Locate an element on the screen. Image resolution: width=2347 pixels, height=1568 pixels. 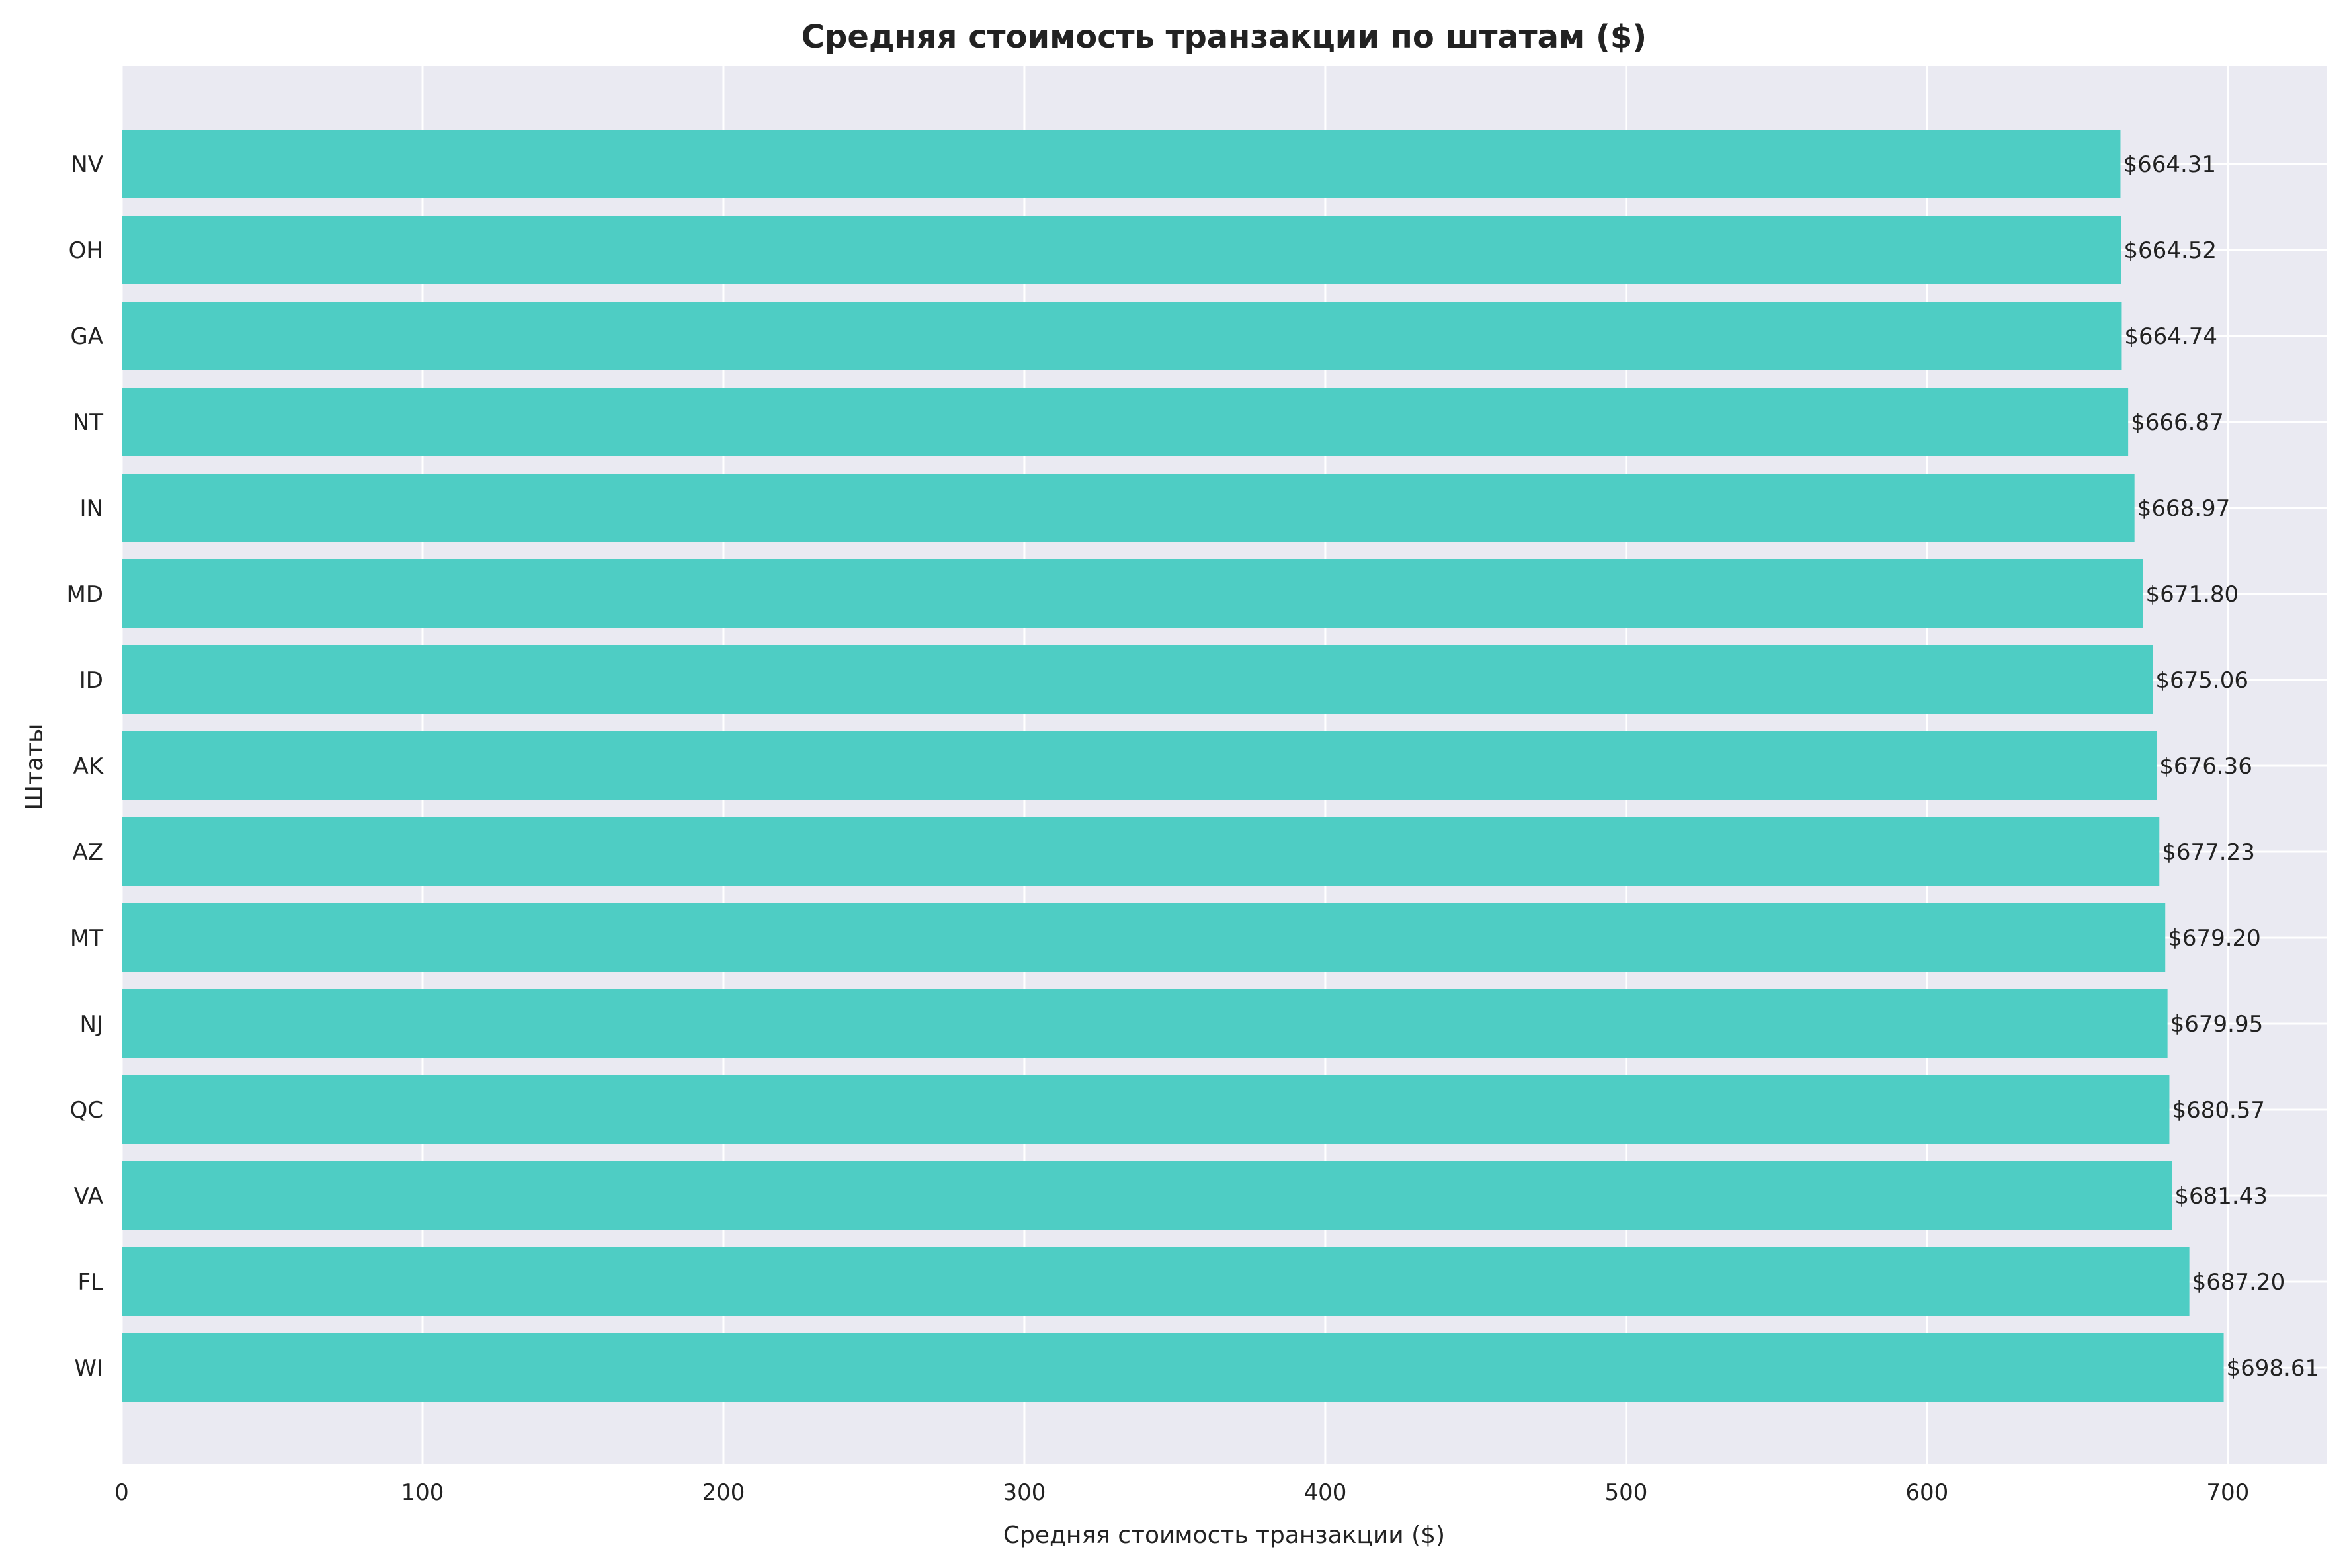
y-tick-label-fl: FL is located at coordinates (91, 1282).